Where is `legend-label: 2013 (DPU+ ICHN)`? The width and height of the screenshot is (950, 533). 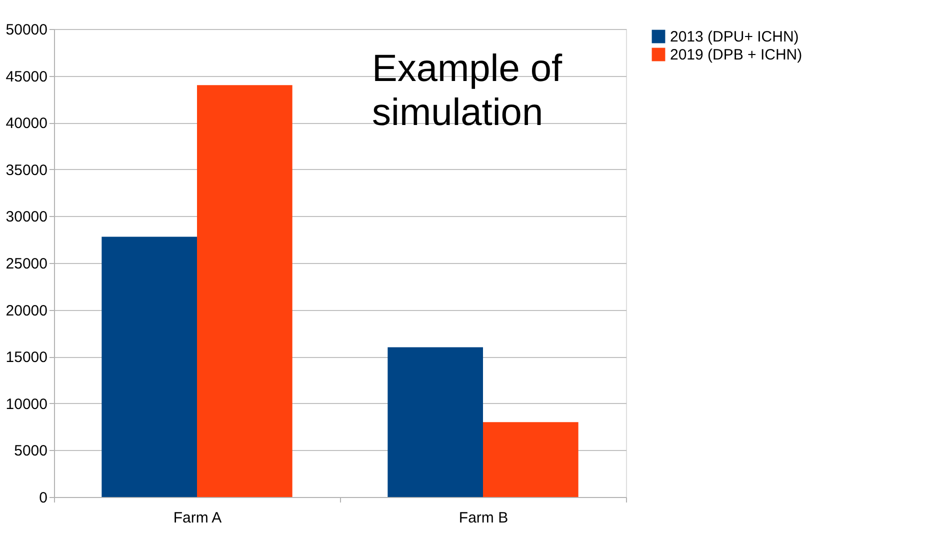
legend-label: 2013 (DPU+ ICHN) is located at coordinates (734, 37).